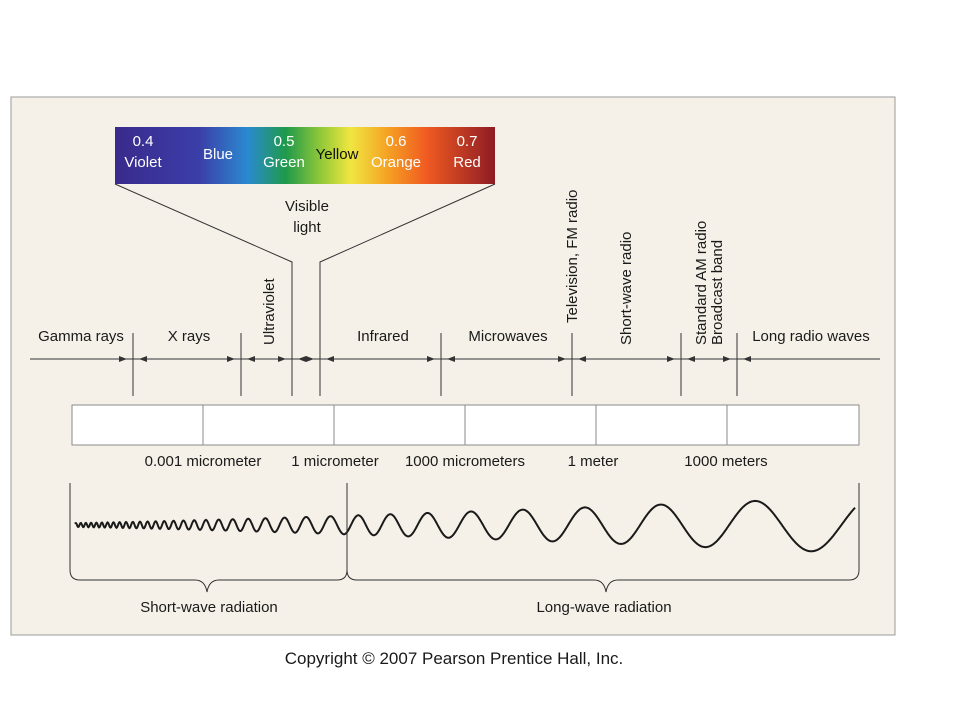  I want to click on long-radio-waves-label: Long radio waves, so click(811, 336).